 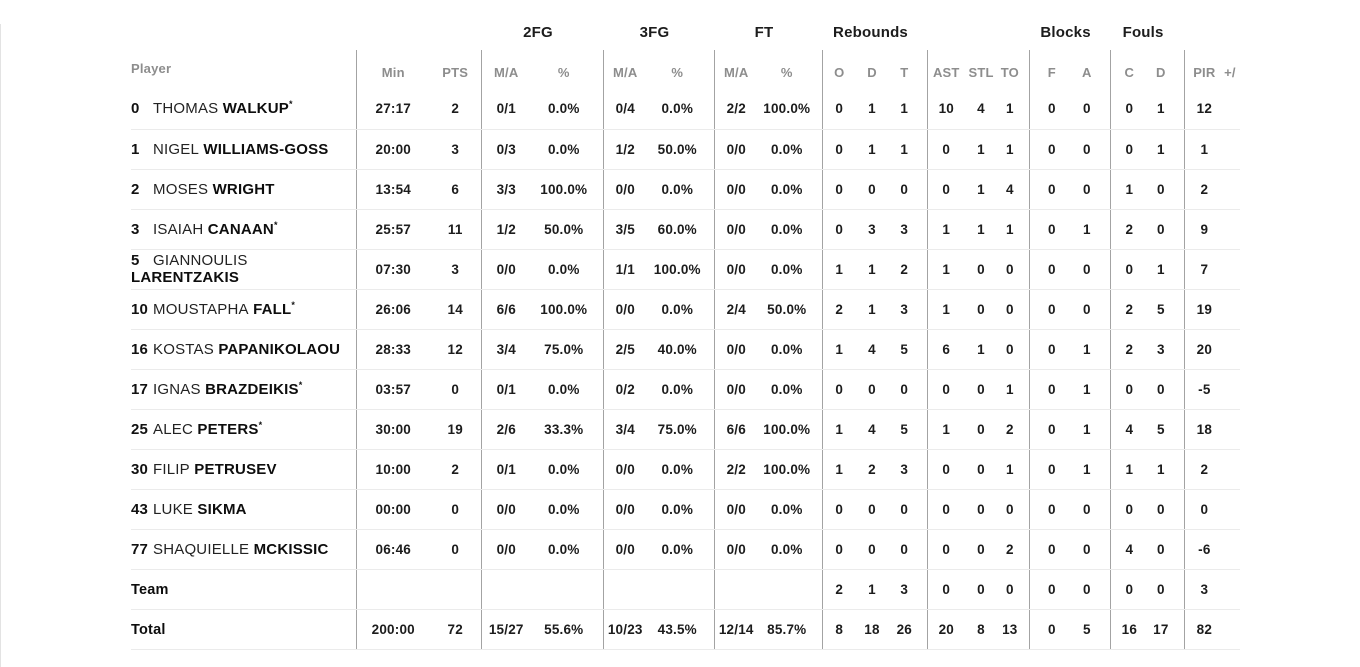 I want to click on player-first-name: ALEC, so click(x=173, y=429).